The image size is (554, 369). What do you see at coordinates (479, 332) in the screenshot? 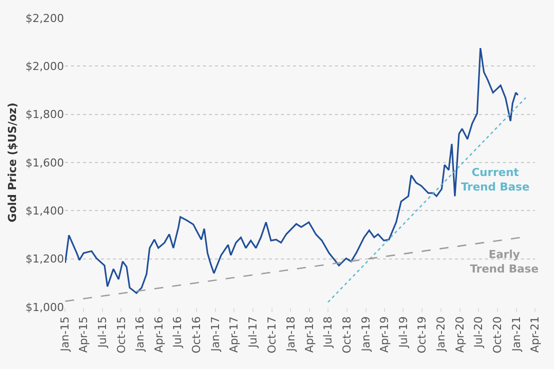
I see `x-tick-label: Jul-20` at bounding box center [479, 332].